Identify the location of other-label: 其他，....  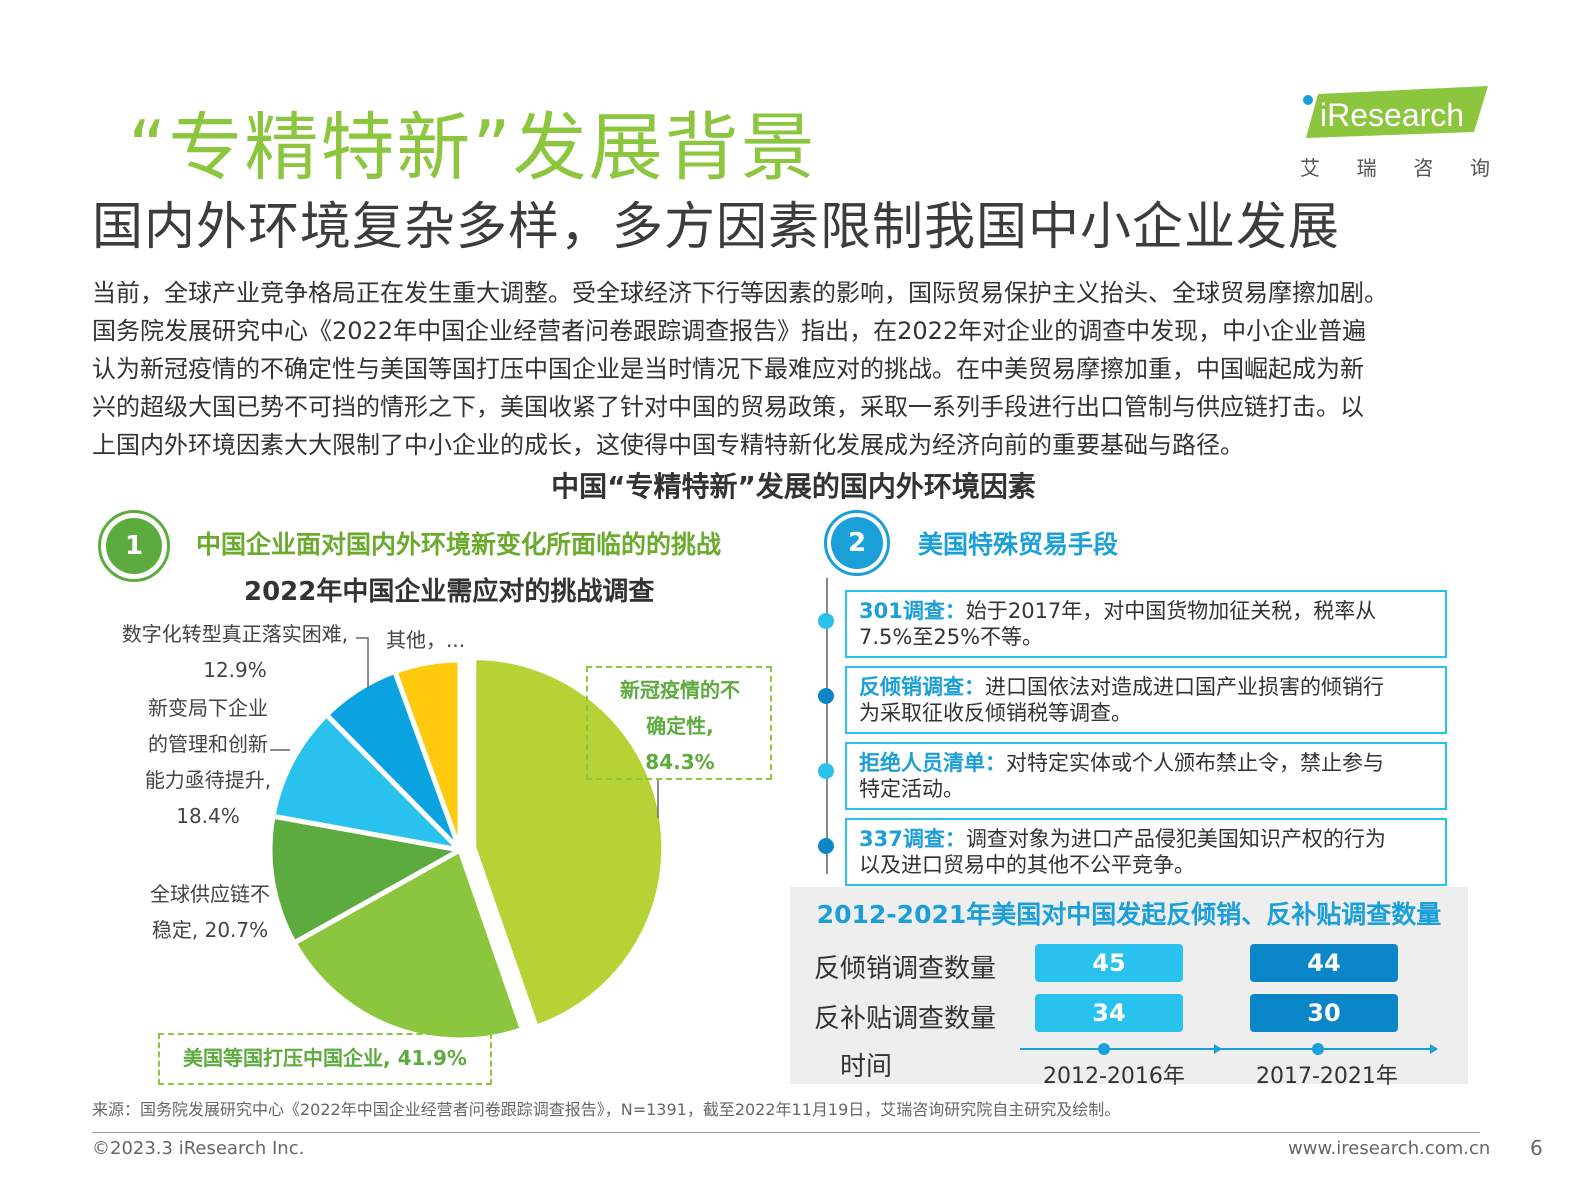
(426, 640).